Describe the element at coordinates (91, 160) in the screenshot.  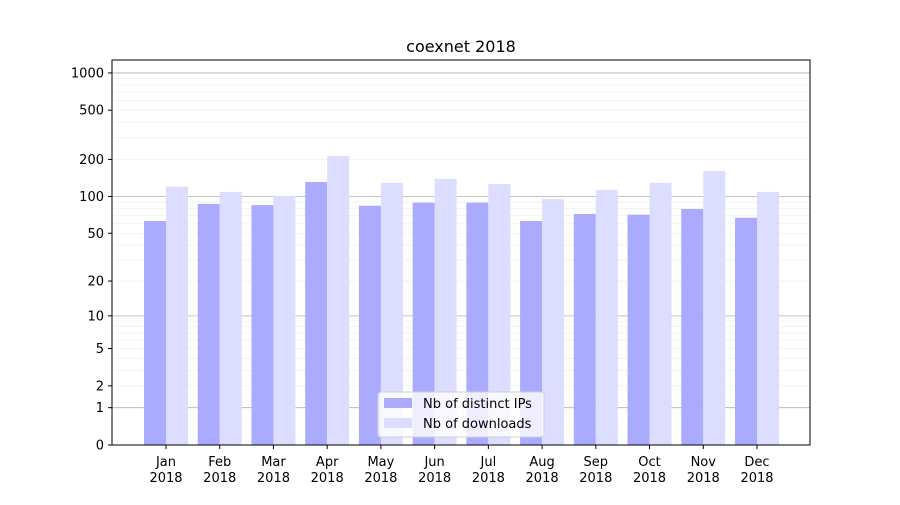
I see `y-tick-label: 200` at that location.